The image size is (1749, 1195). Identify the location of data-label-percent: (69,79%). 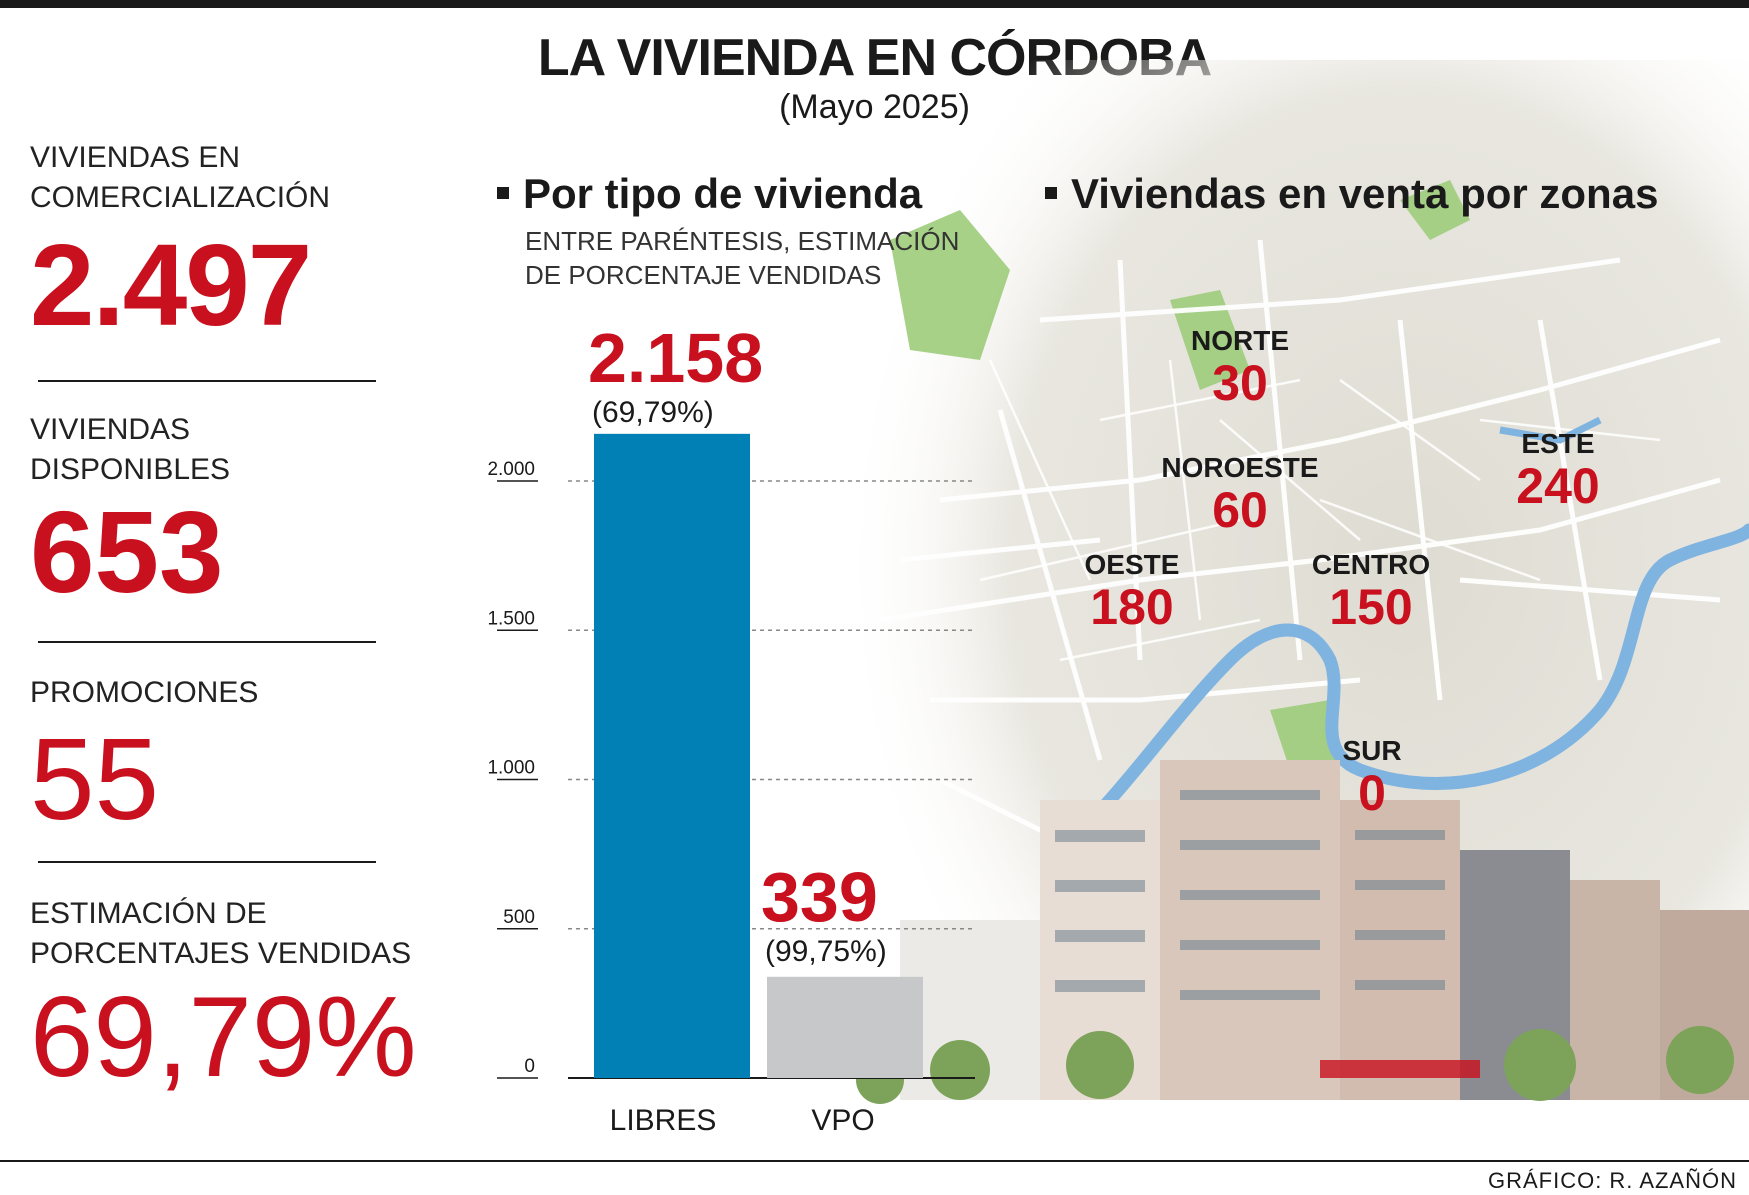
(653, 412).